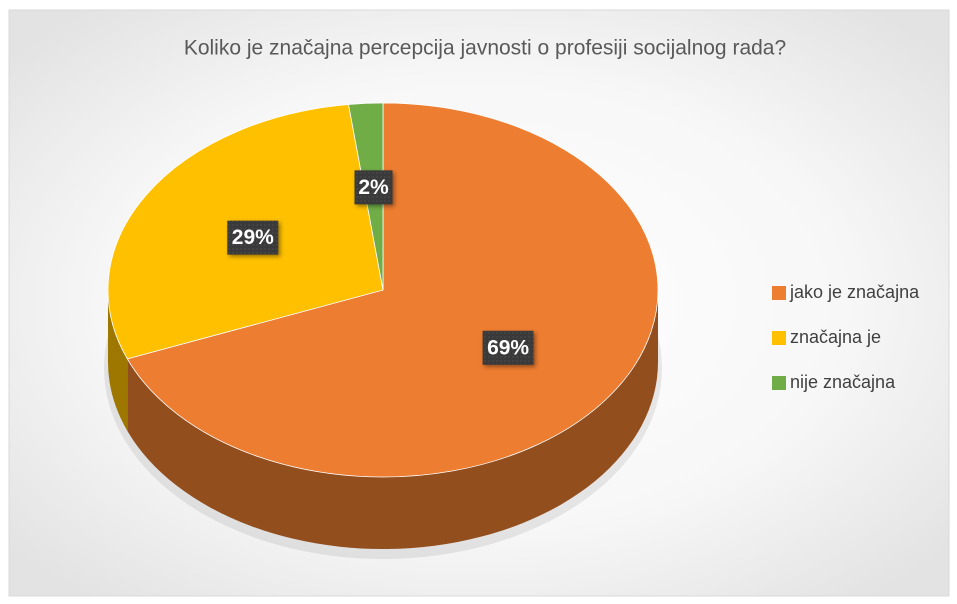 Image resolution: width=957 pixels, height=604 pixels. I want to click on legend-label: jako je značajna, so click(854, 292).